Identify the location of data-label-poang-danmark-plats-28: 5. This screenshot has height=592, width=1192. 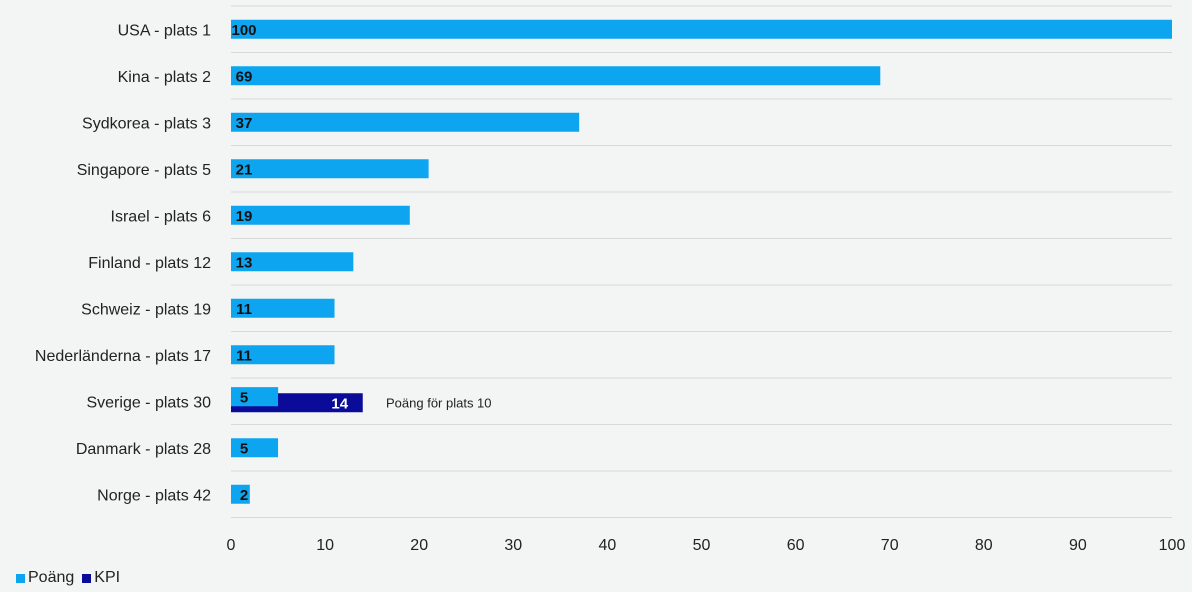
(244, 448).